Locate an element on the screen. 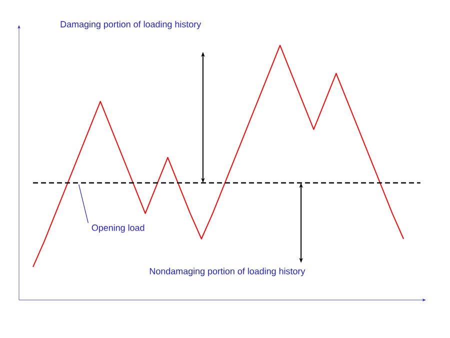 The width and height of the screenshot is (450, 338). annotation: Nondamaging portion of loading history is located at coordinates (228, 272).